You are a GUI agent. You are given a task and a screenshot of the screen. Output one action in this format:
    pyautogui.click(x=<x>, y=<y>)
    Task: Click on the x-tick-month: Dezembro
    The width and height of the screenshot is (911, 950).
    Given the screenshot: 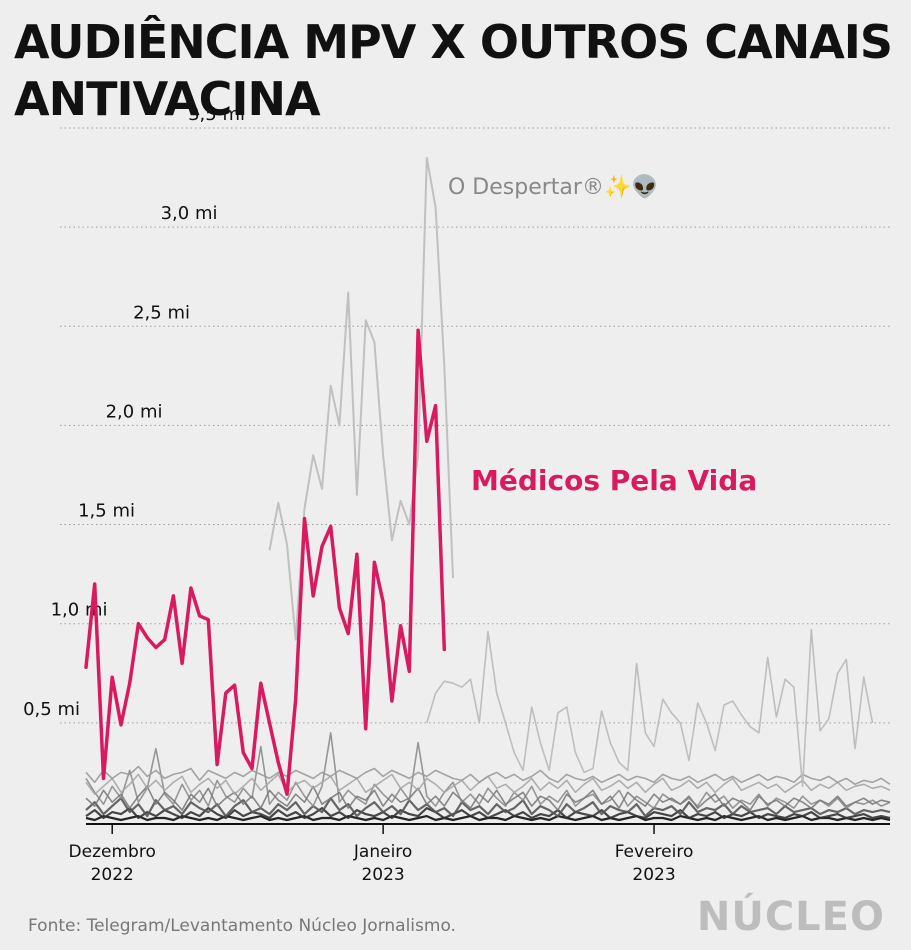 What is the action you would take?
    pyautogui.click(x=112, y=852)
    